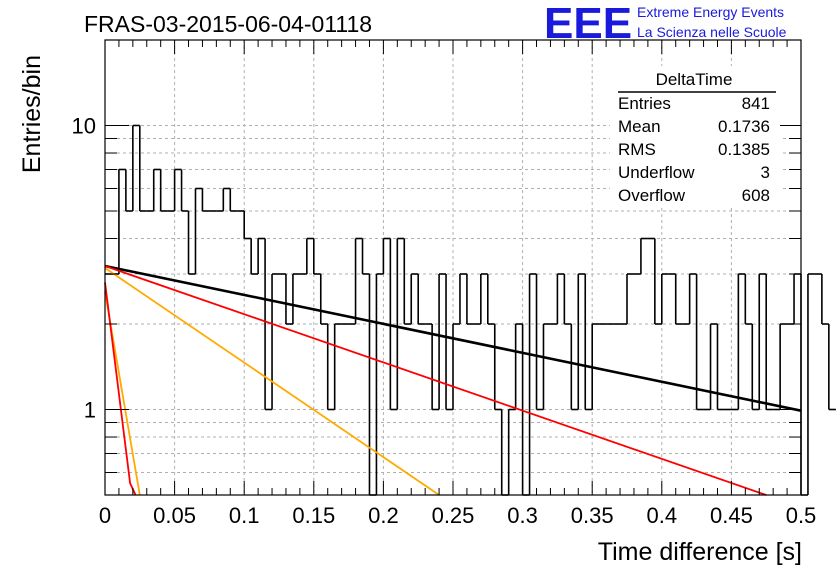 Image resolution: width=836 pixels, height=572 pixels. I want to click on x-tick-label: 0.5, so click(801, 515).